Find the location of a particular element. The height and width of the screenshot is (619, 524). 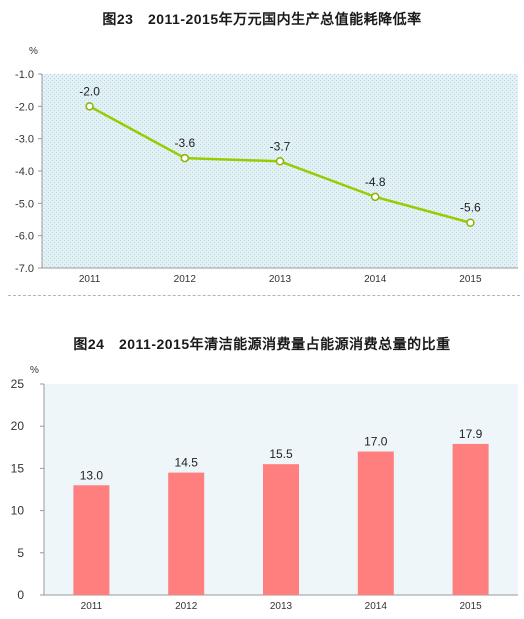

y-tick-label: -7.0 is located at coordinates (24, 269).